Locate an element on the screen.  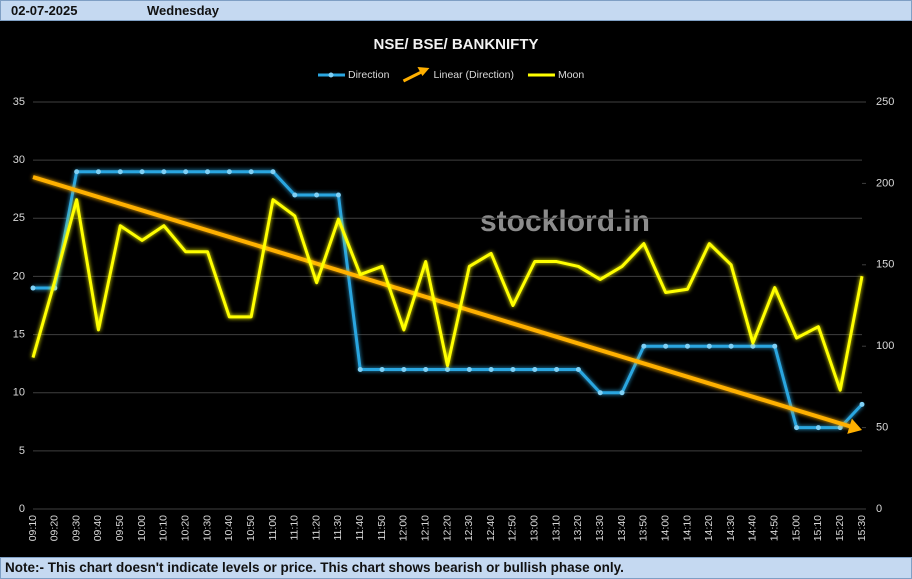
y2-tick-label: 50 is located at coordinates (882, 428).